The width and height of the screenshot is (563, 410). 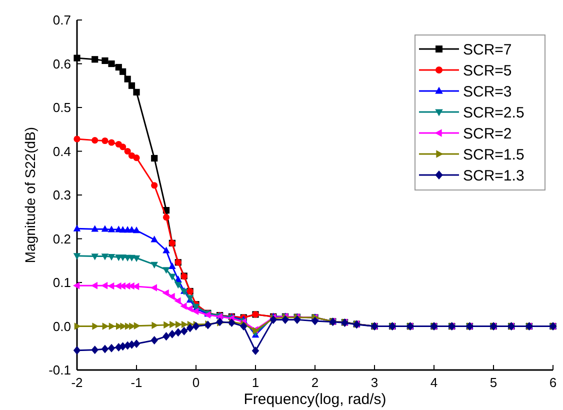 What do you see at coordinates (487, 49) in the screenshot?
I see `legend-label: SCR=7` at bounding box center [487, 49].